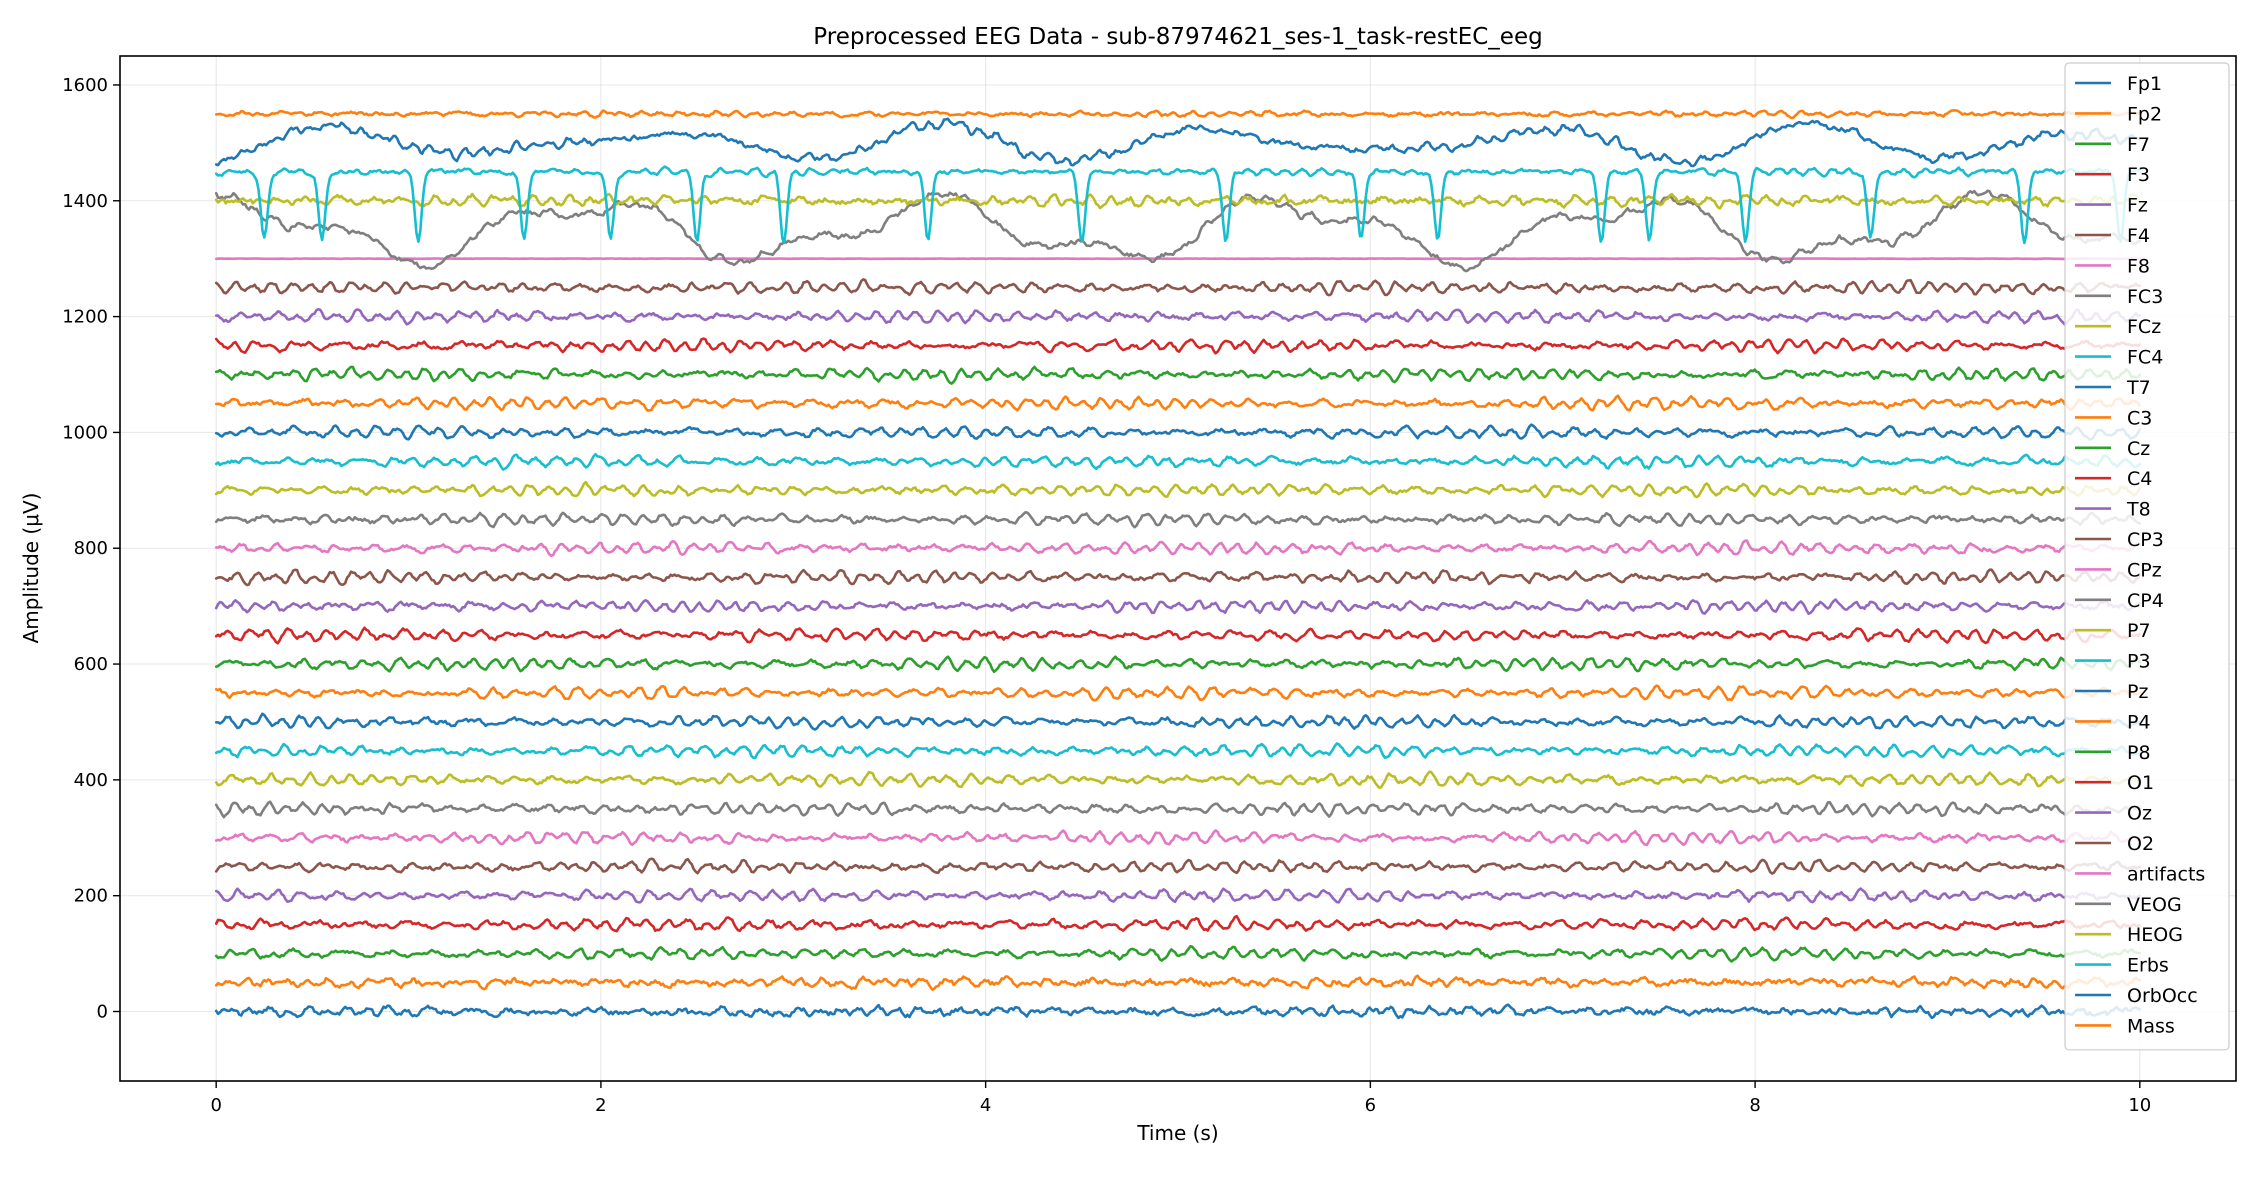  Describe the element at coordinates (2138, 145) in the screenshot. I see `legend-label: F7` at that location.